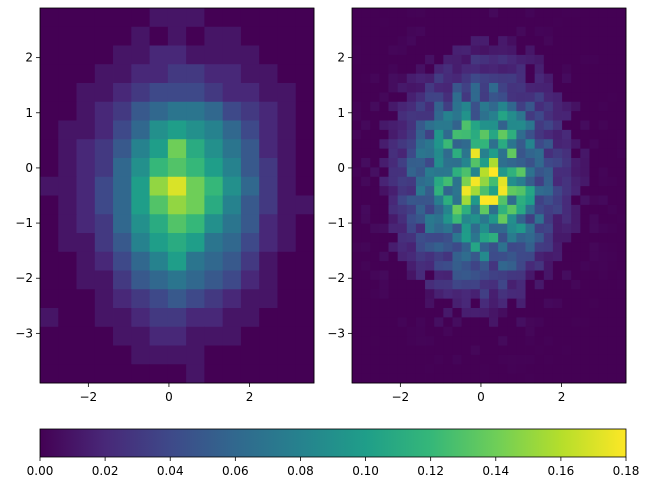  Describe the element at coordinates (430, 471) in the screenshot. I see `colorbar-tick-label: 0.12` at that location.